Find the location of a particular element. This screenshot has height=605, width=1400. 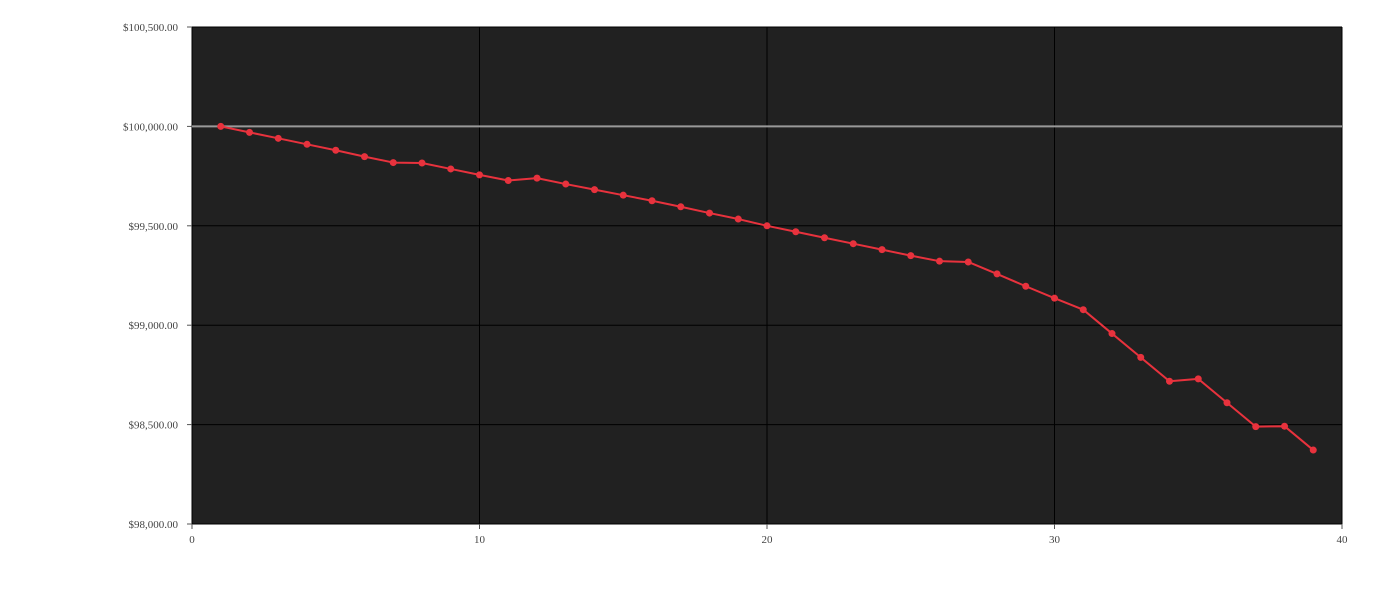

y-tick-label: $99,000.00 is located at coordinates (154, 326).